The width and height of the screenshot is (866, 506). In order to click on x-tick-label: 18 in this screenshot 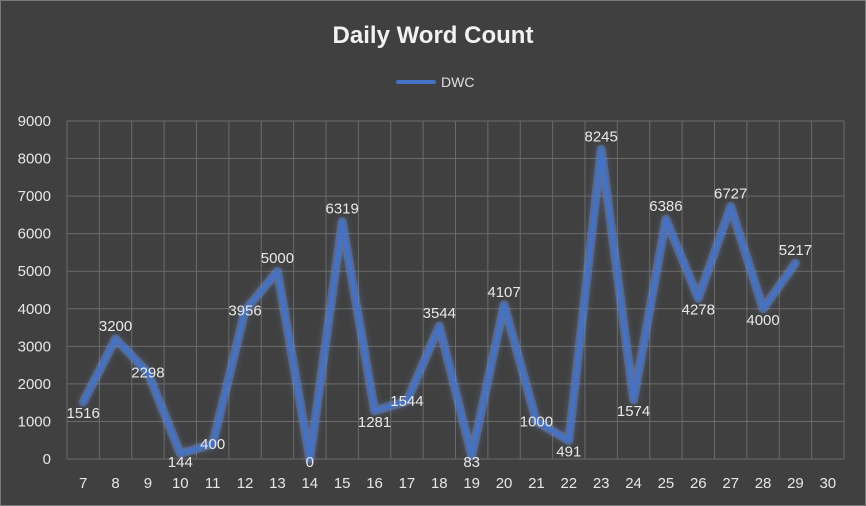, I will do `click(439, 483)`.